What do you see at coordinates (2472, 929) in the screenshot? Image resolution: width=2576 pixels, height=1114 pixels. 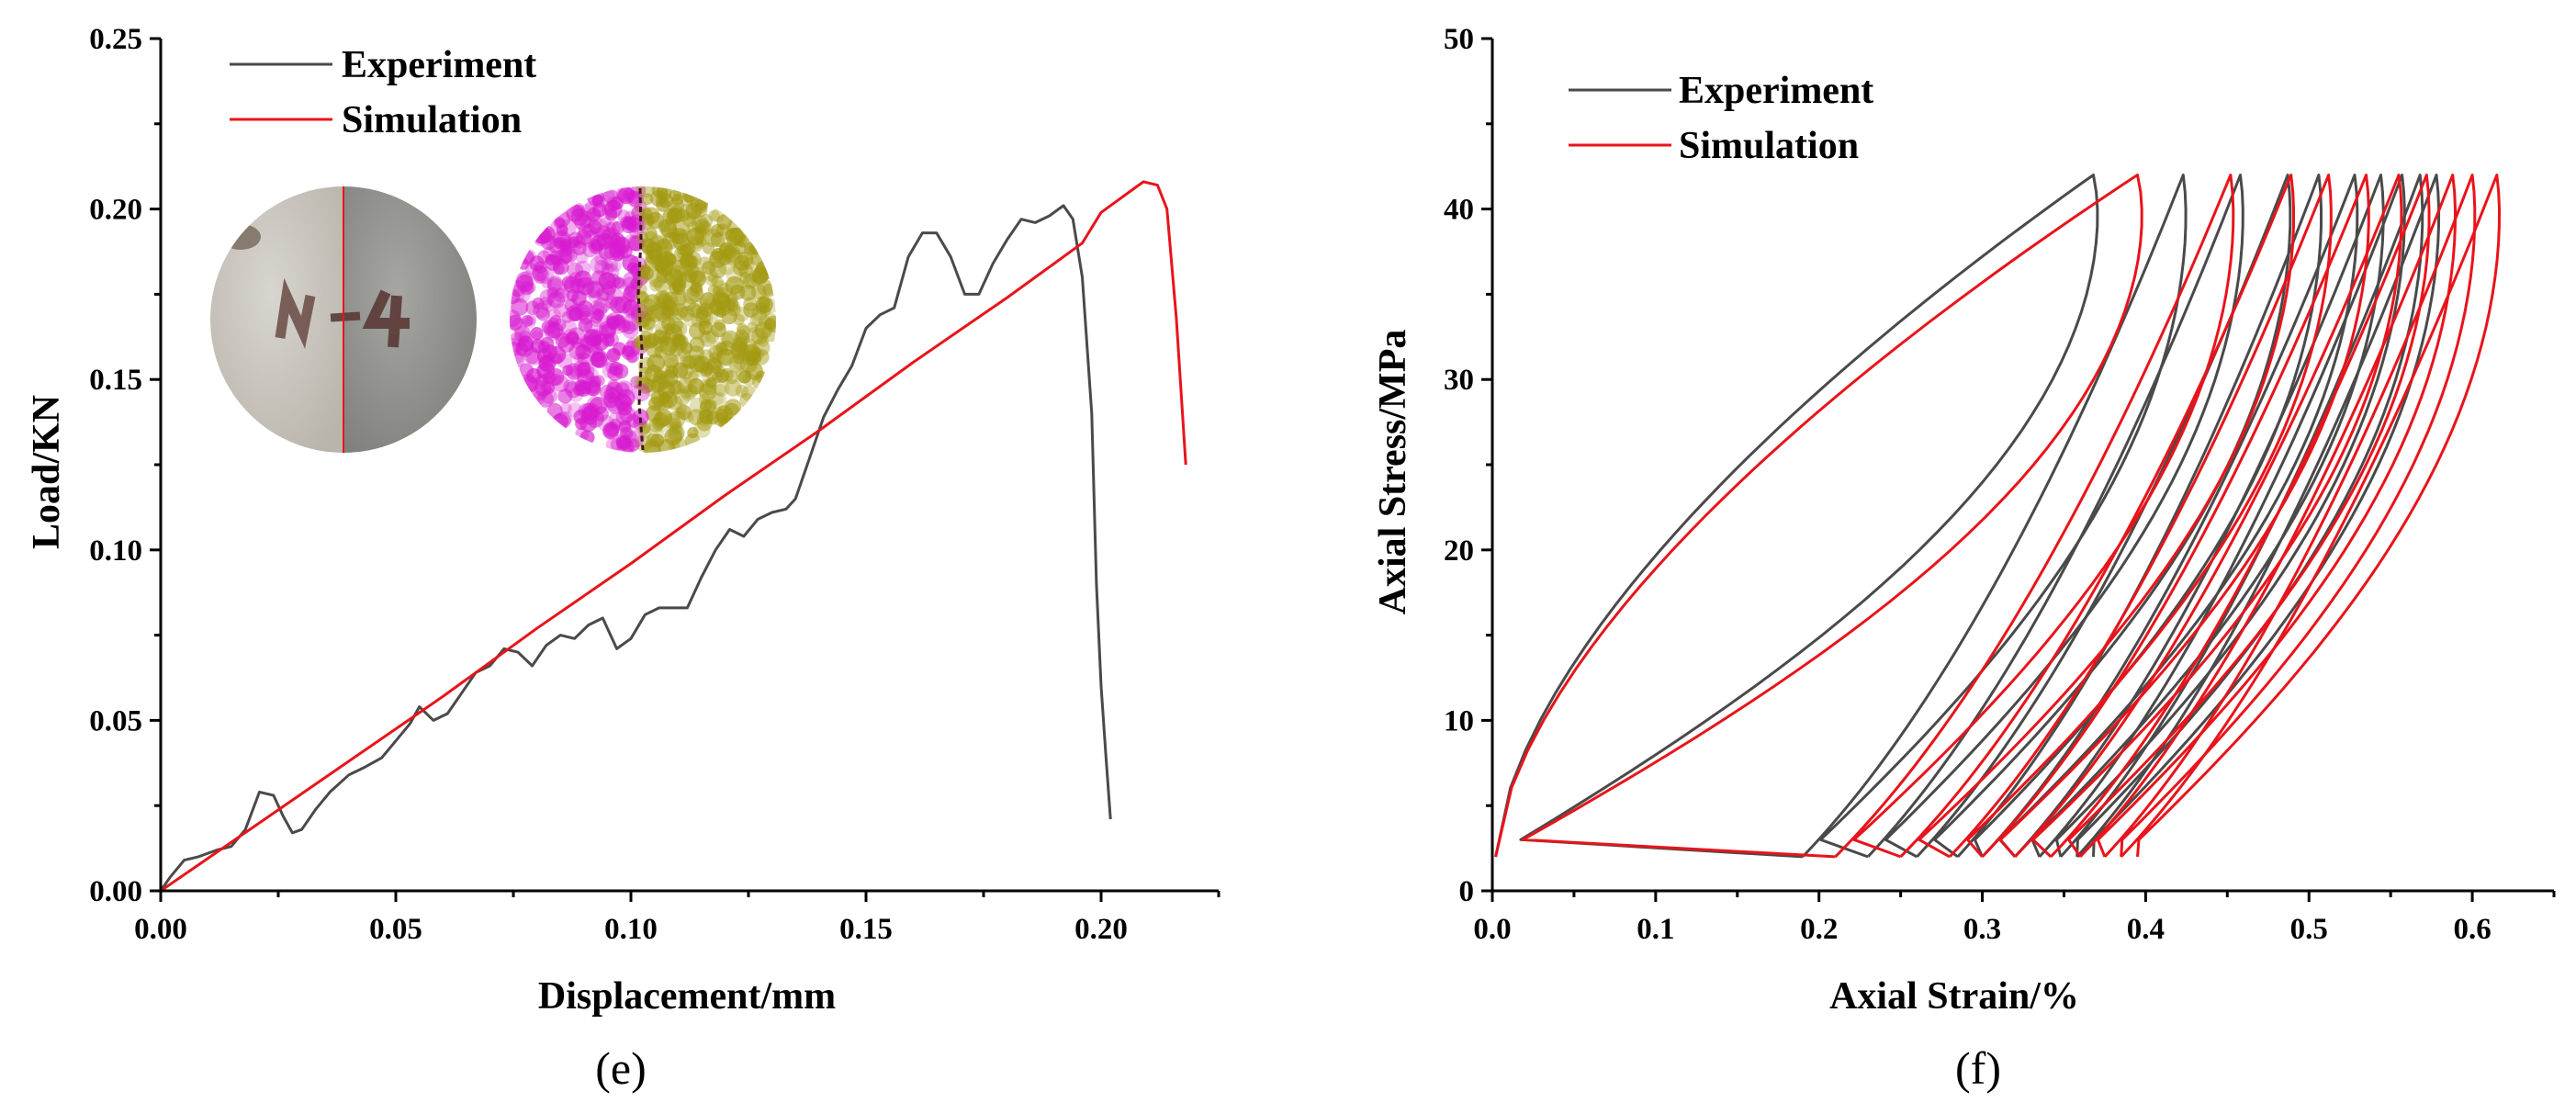 I see `chart-f-x-tick-label: 0.6` at bounding box center [2472, 929].